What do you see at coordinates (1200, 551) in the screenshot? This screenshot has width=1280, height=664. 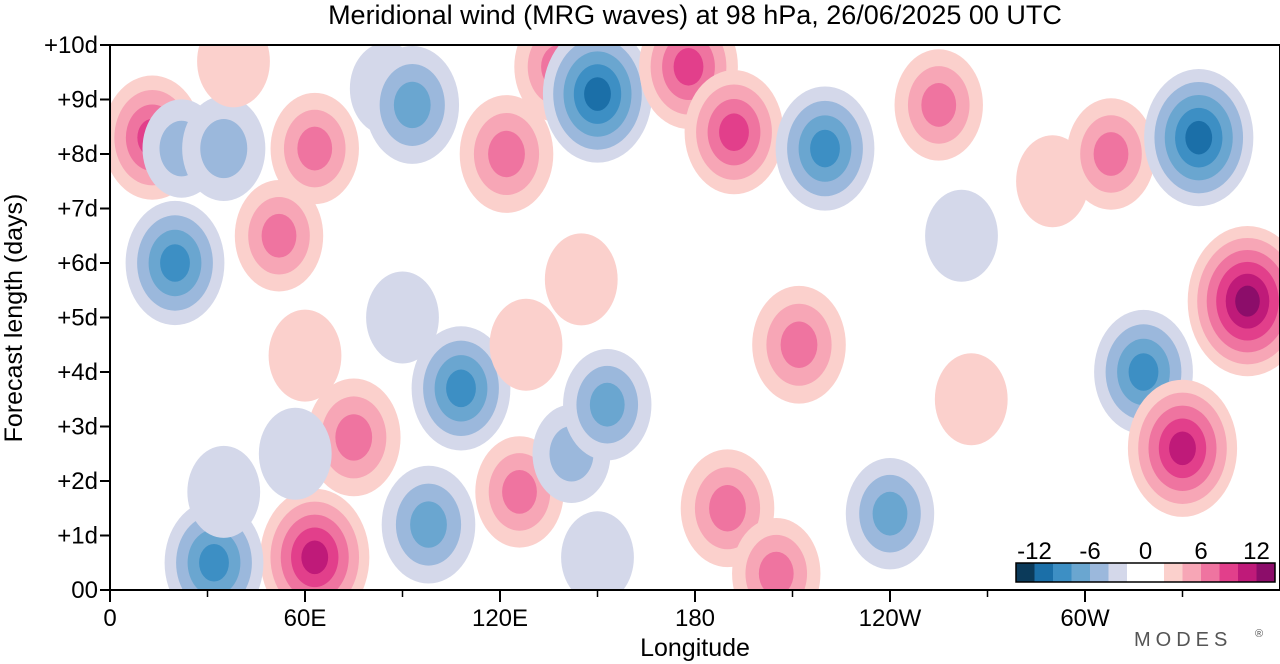 I see `colorbar-label: 6` at bounding box center [1200, 551].